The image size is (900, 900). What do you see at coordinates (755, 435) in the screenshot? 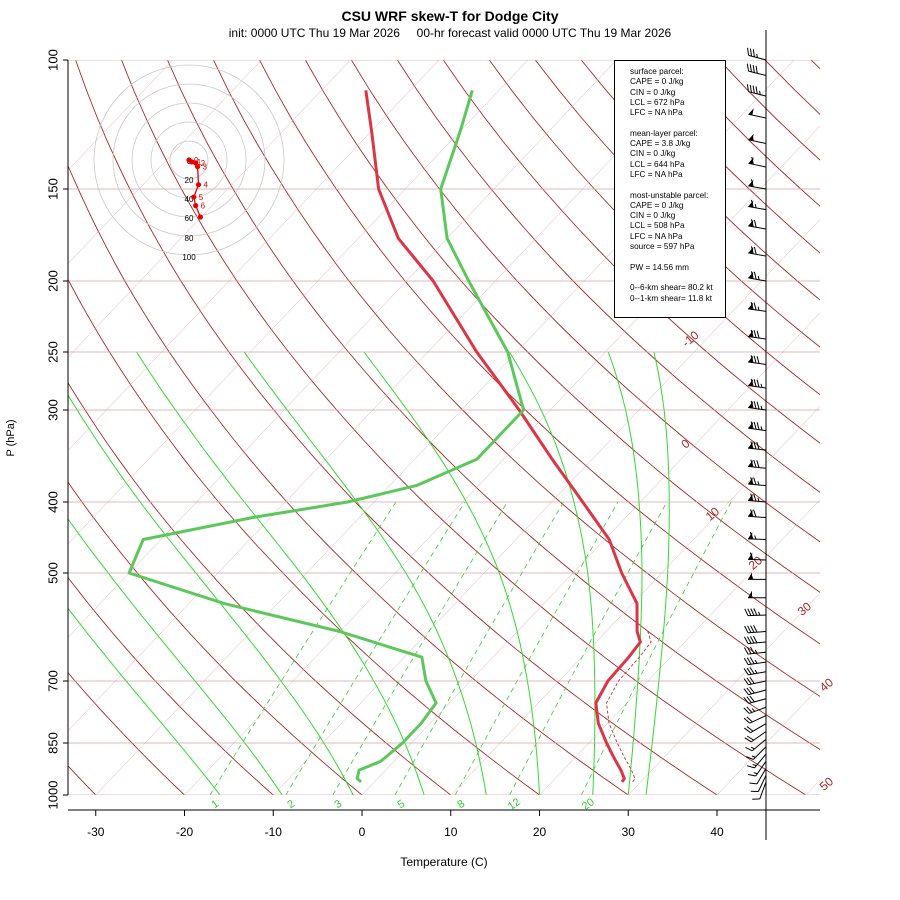
I see `wind-barbs` at bounding box center [755, 435].